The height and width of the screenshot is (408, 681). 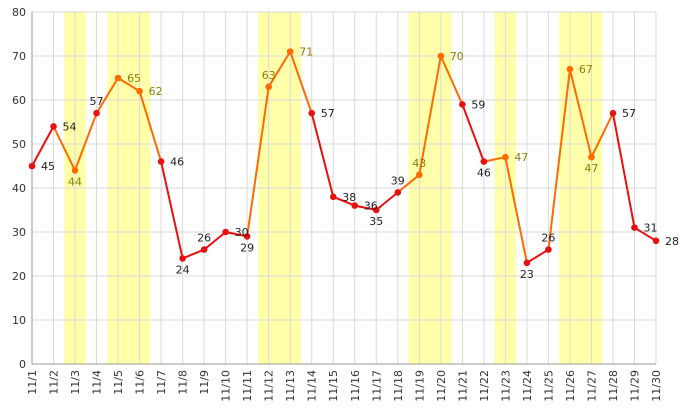 What do you see at coordinates (441, 386) in the screenshot?
I see `x-tick-label: 11/20` at bounding box center [441, 386].